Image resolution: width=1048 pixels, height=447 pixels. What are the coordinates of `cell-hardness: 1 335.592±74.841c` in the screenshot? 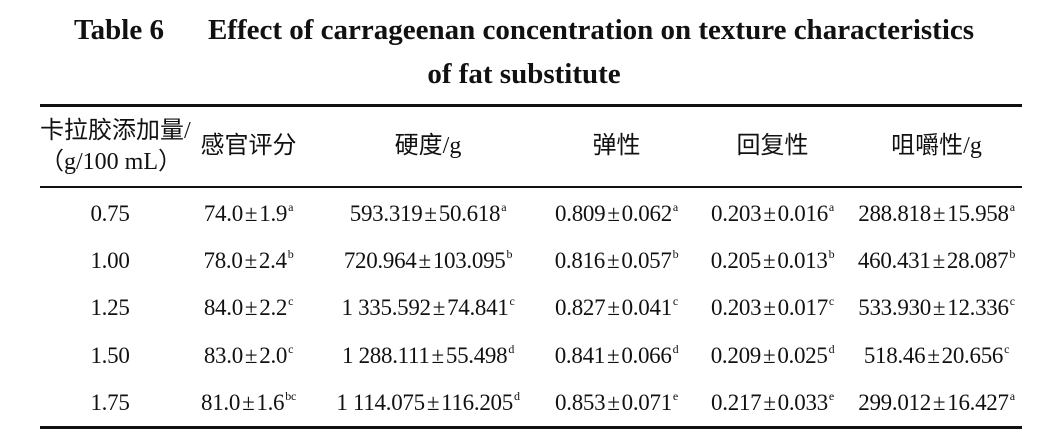 It's located at (428, 308).